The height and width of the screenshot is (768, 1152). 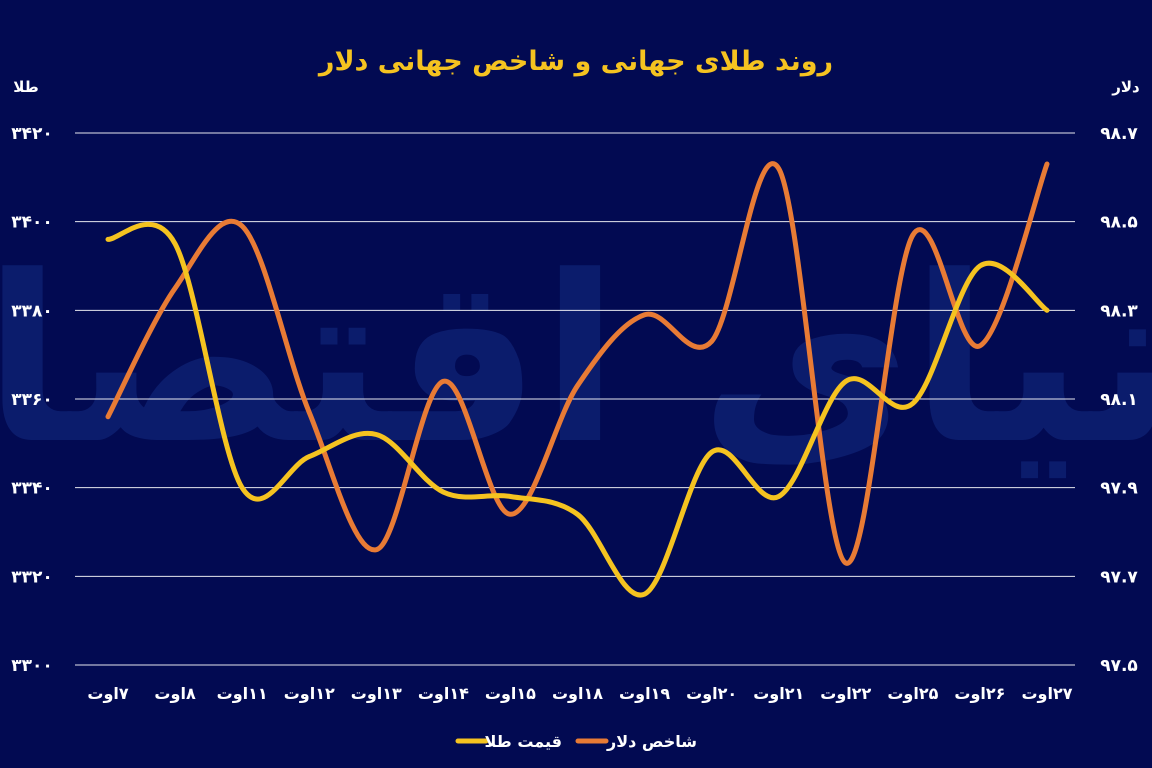 What do you see at coordinates (376, 693) in the screenshot?
I see `x-tick-label: ۱۳اوت` at bounding box center [376, 693].